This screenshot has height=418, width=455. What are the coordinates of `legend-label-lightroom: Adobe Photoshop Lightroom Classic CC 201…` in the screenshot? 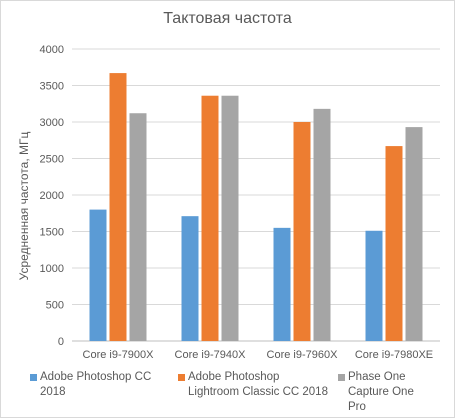 It's located at (258, 384).